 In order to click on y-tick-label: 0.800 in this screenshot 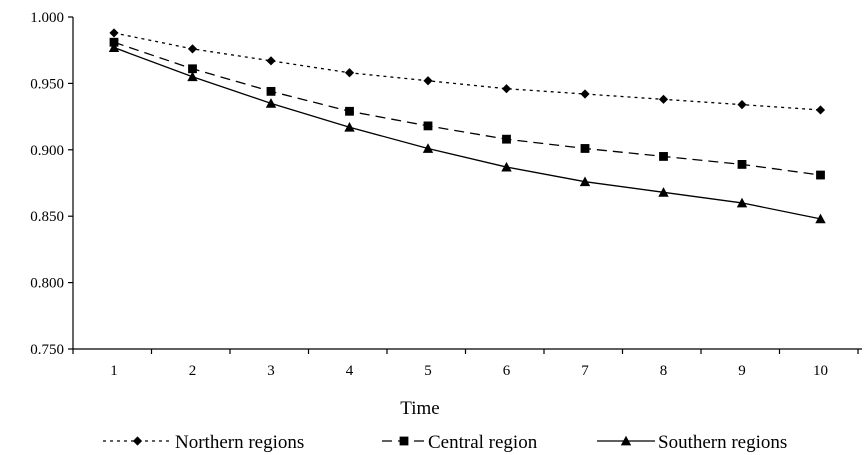, I will do `click(47, 284)`.